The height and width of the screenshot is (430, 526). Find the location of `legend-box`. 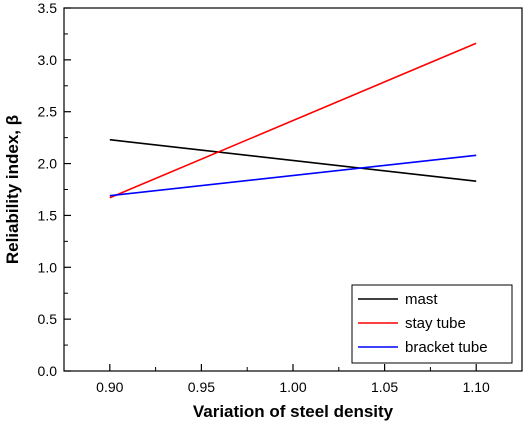

legend-box is located at coordinates (432, 324).